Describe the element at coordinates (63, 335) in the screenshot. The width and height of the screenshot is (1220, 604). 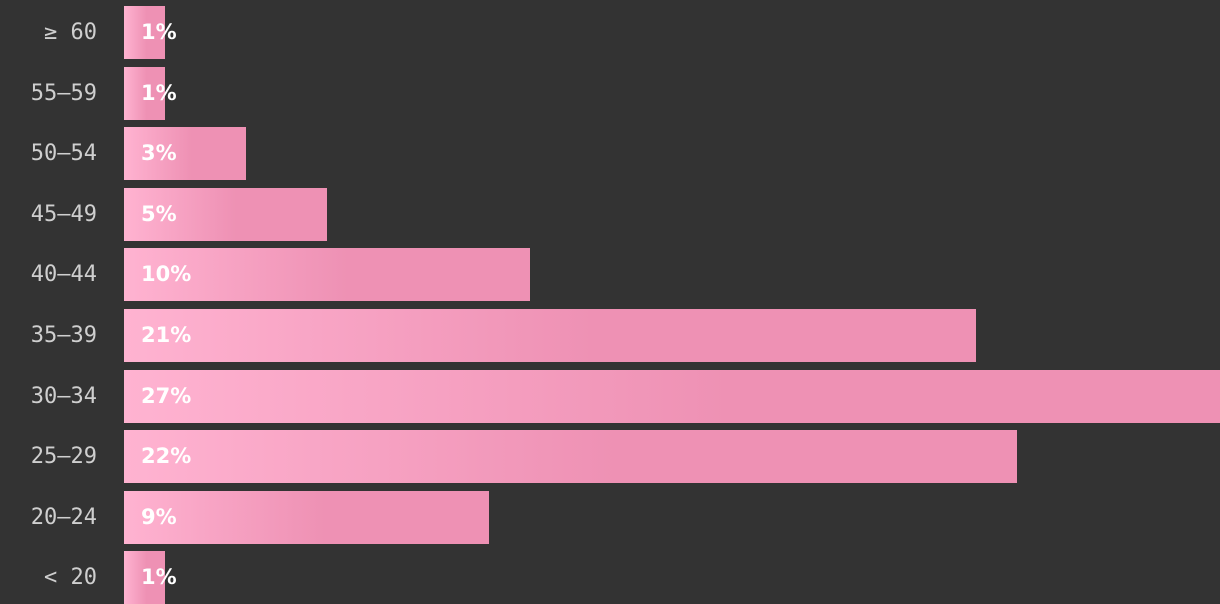
I see `category-label: 35—39` at that location.